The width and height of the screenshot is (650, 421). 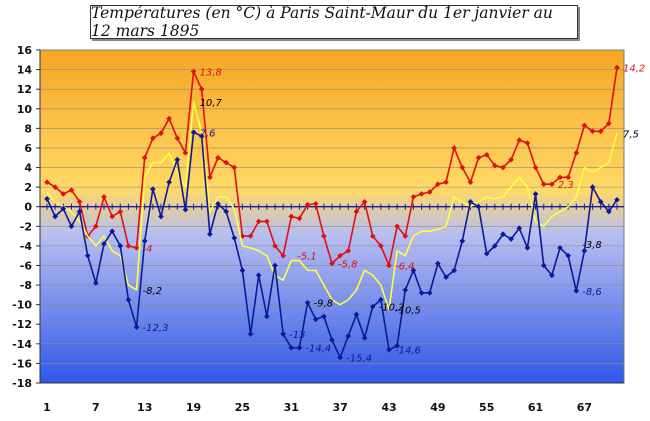 What do you see at coordinates (486, 407) in the screenshot?
I see `x-tick-label: 55` at bounding box center [486, 407].